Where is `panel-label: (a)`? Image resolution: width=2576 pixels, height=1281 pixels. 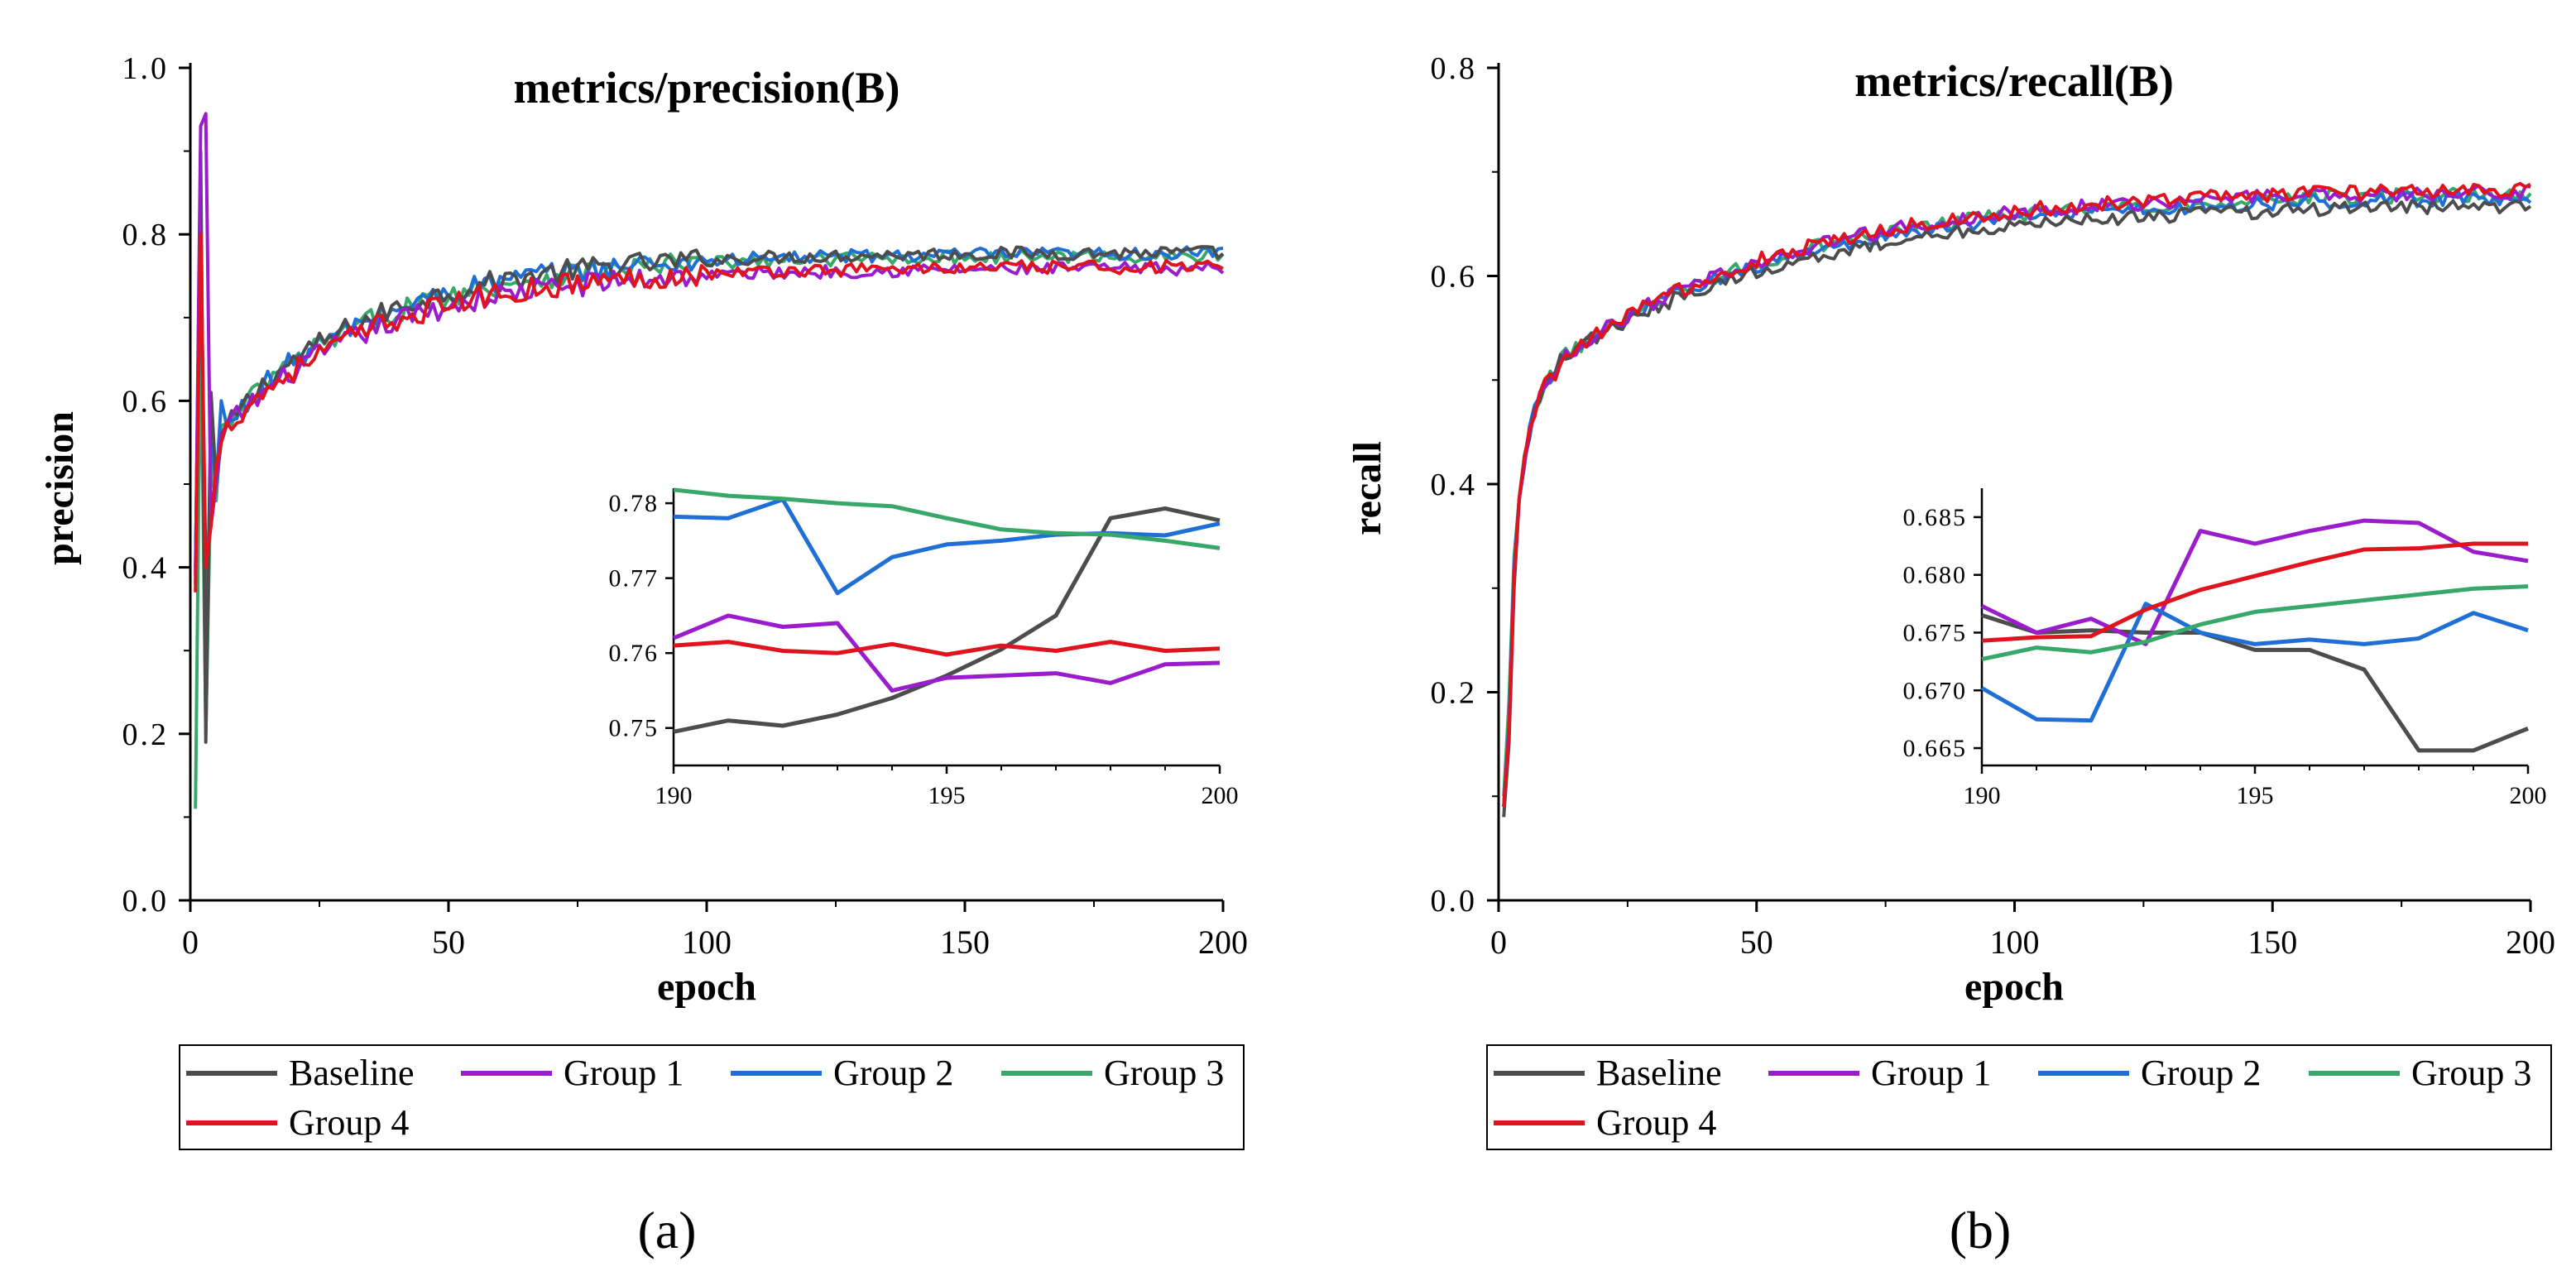
panel-label: (a) is located at coordinates (667, 1230).